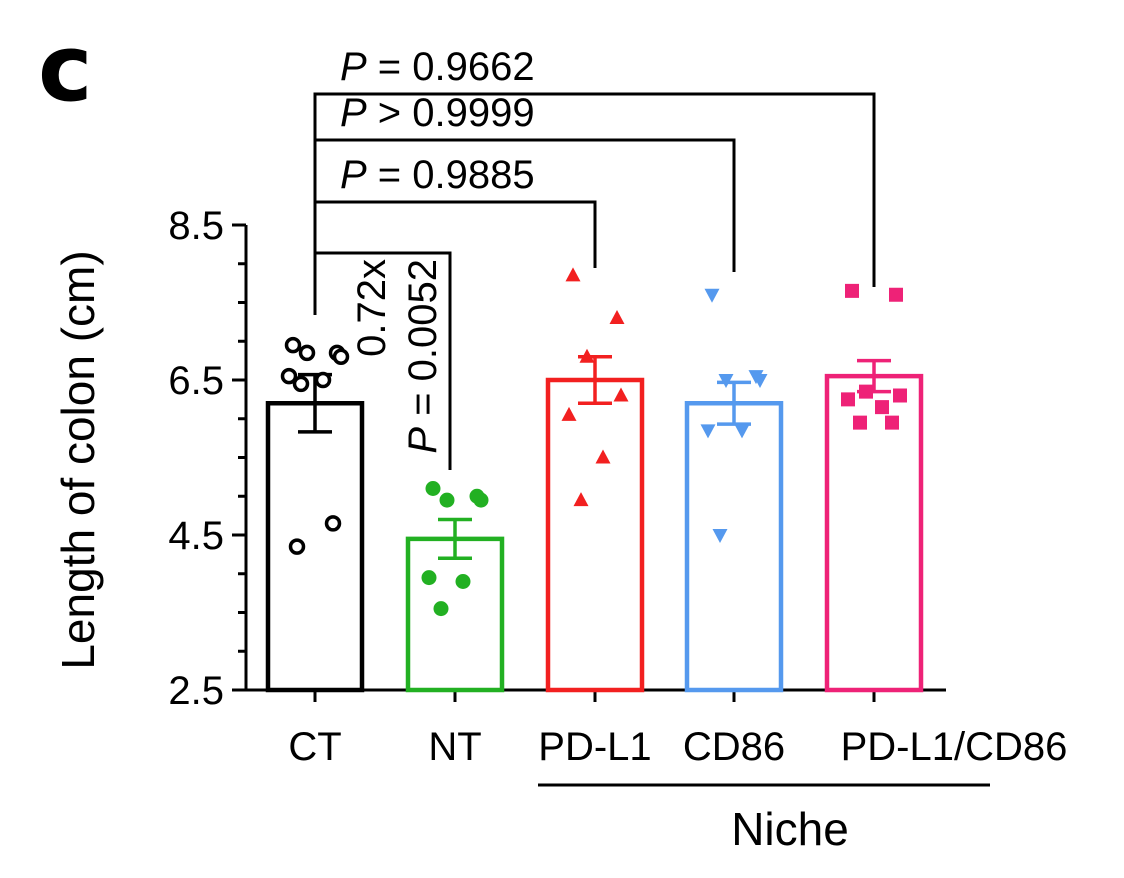  What do you see at coordinates (314, 747) in the screenshot?
I see `x-label-ct: CT` at bounding box center [314, 747].